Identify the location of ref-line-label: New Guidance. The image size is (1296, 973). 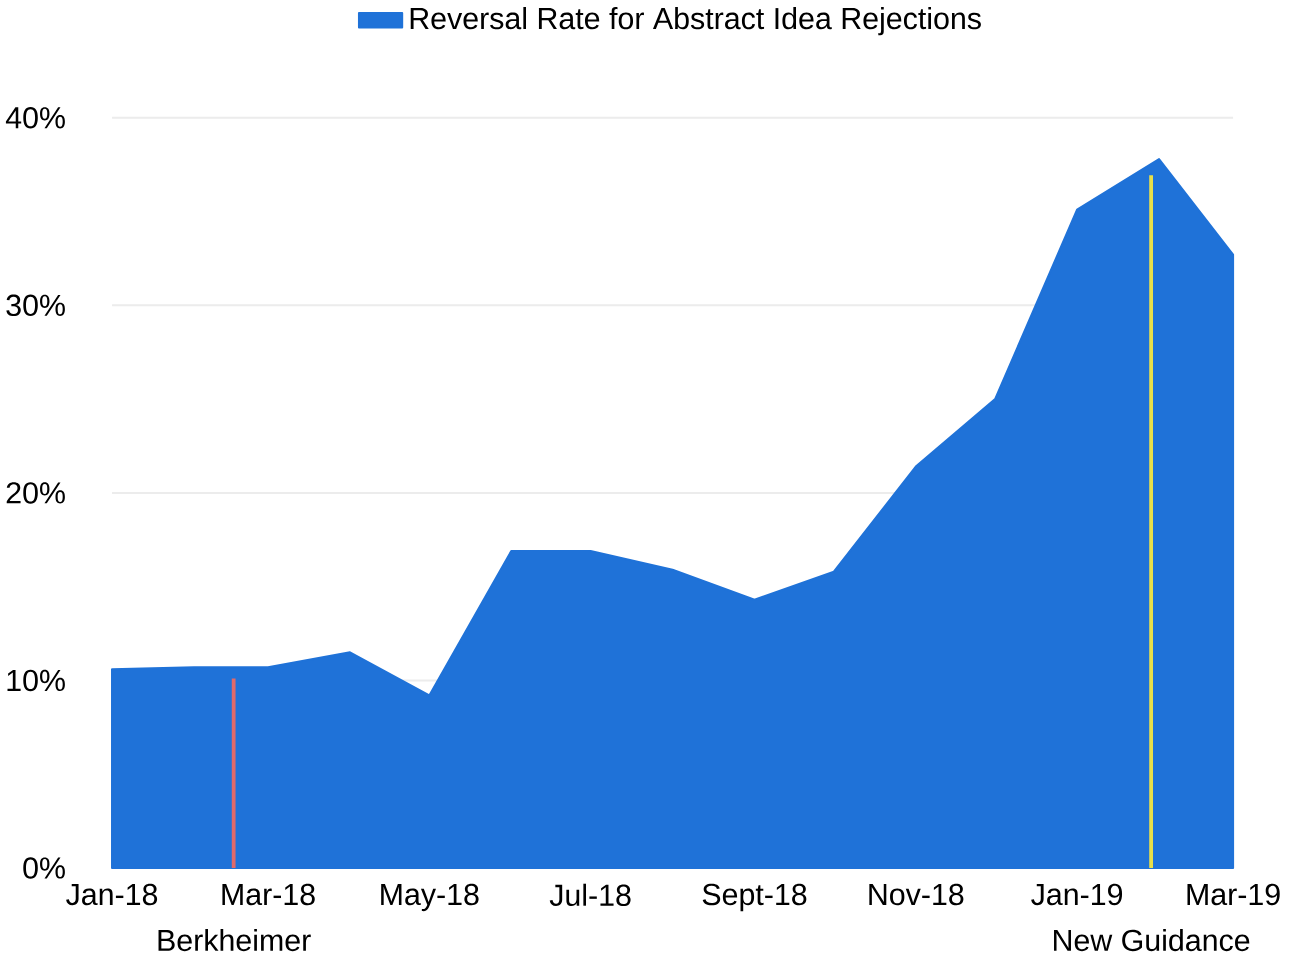
(1152, 940).